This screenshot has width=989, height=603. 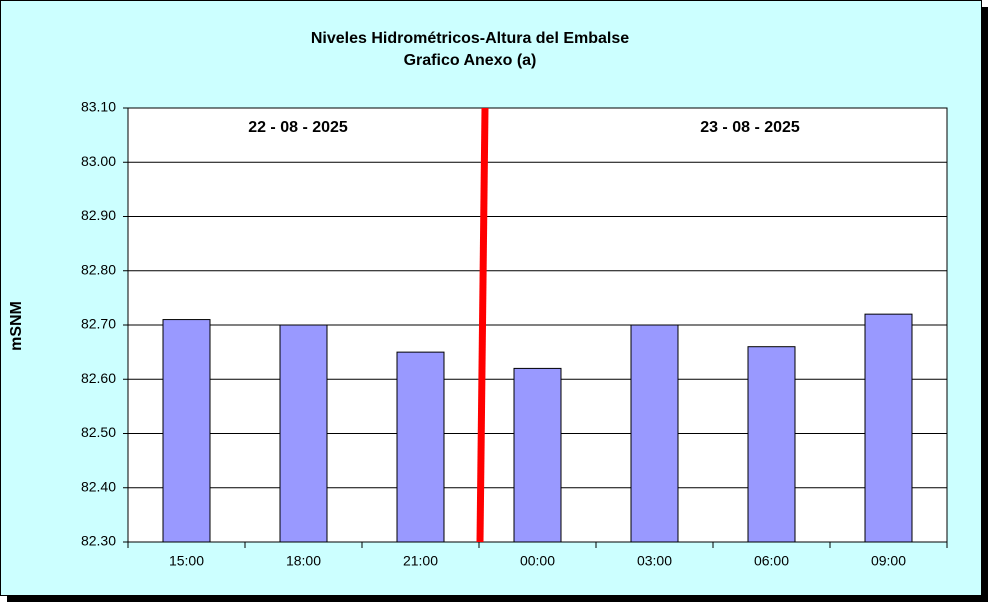 What do you see at coordinates (98, 215) in the screenshot?
I see `y-tick-label: 82.90` at bounding box center [98, 215].